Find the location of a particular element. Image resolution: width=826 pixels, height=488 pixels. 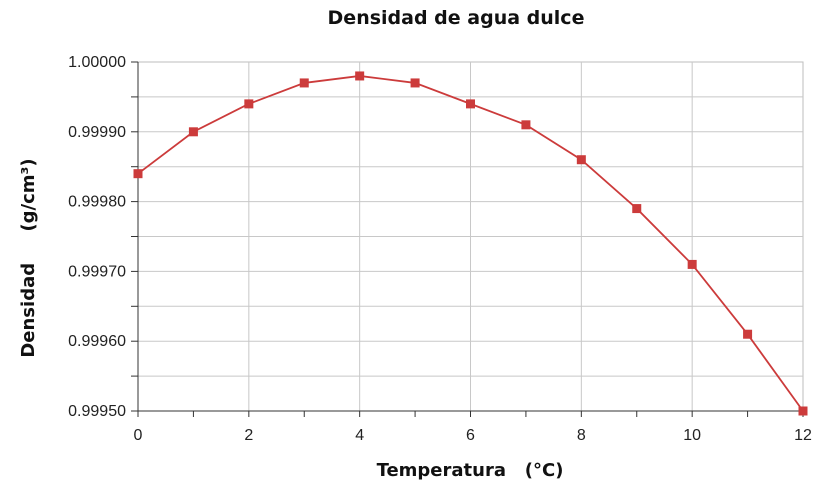

y-tick-label: 0.99980 is located at coordinates (97, 202).